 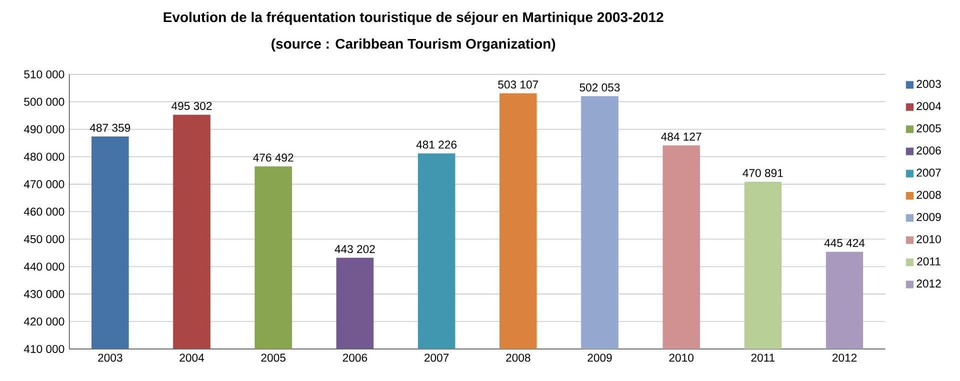 I want to click on data-label: 476 492, so click(x=273, y=158).